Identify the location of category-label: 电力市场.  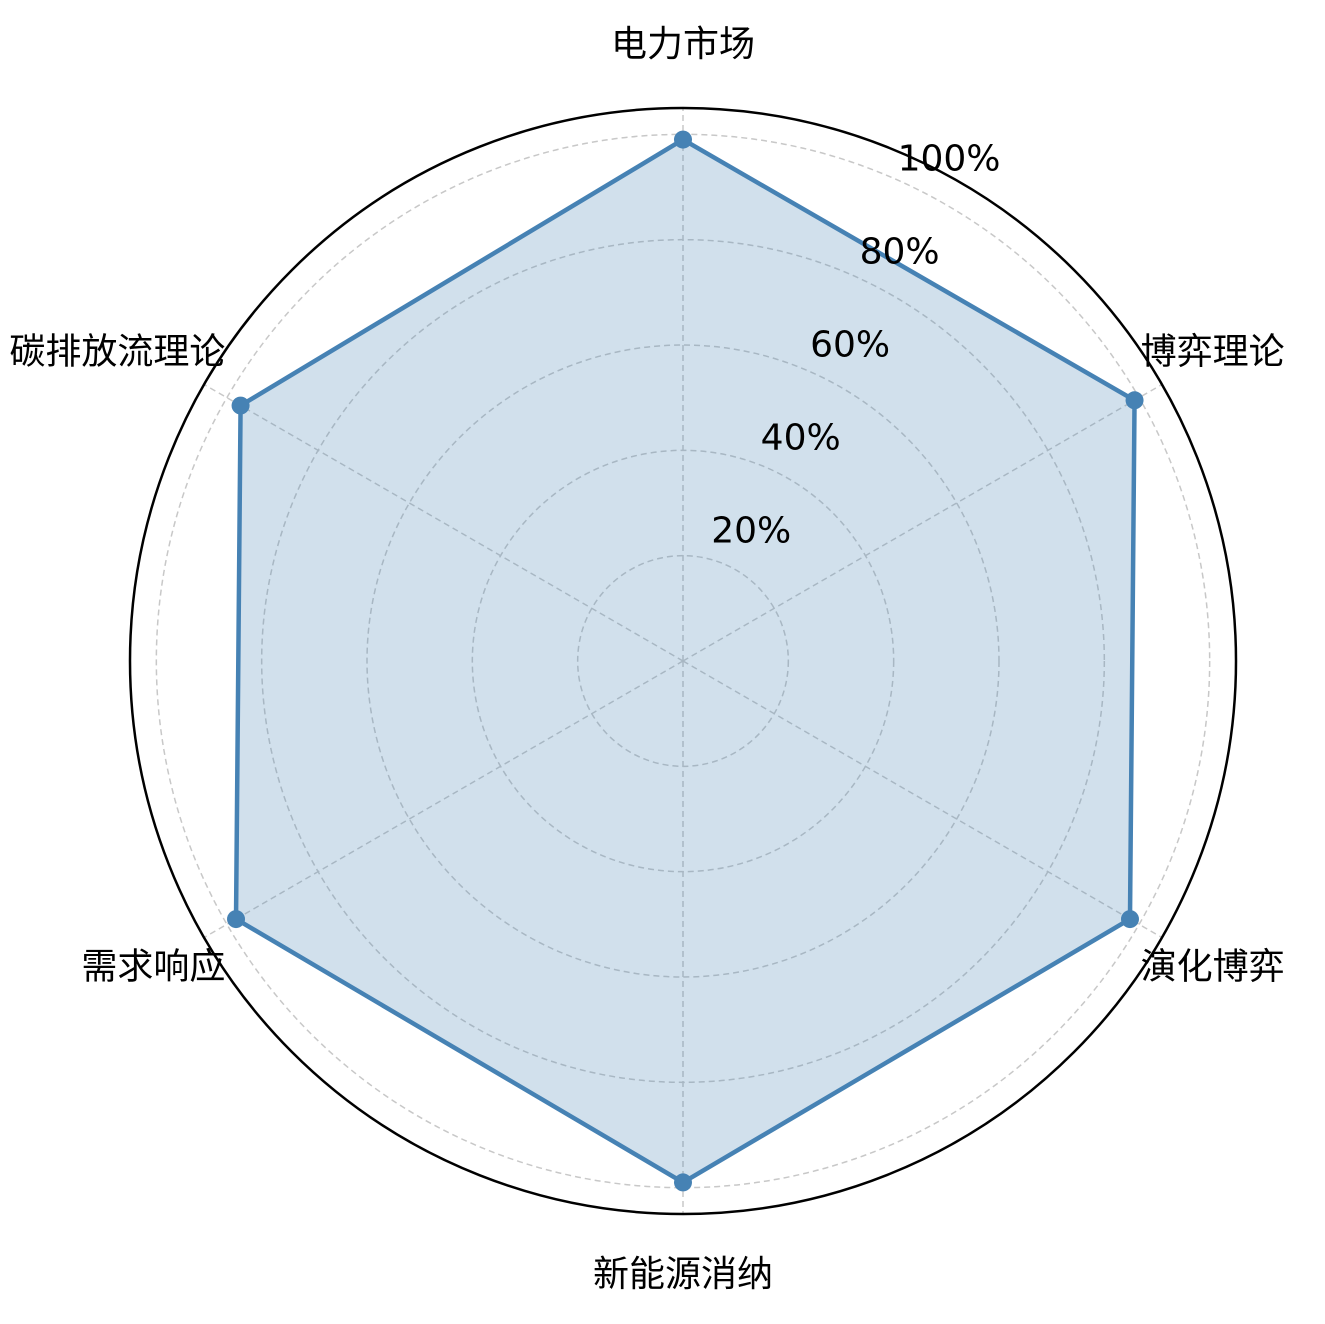
(683, 44).